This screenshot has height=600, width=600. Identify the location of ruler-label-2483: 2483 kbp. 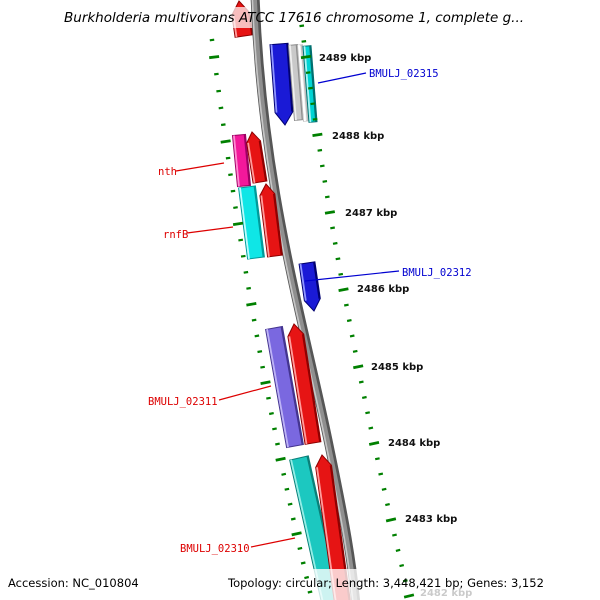
(431, 519).